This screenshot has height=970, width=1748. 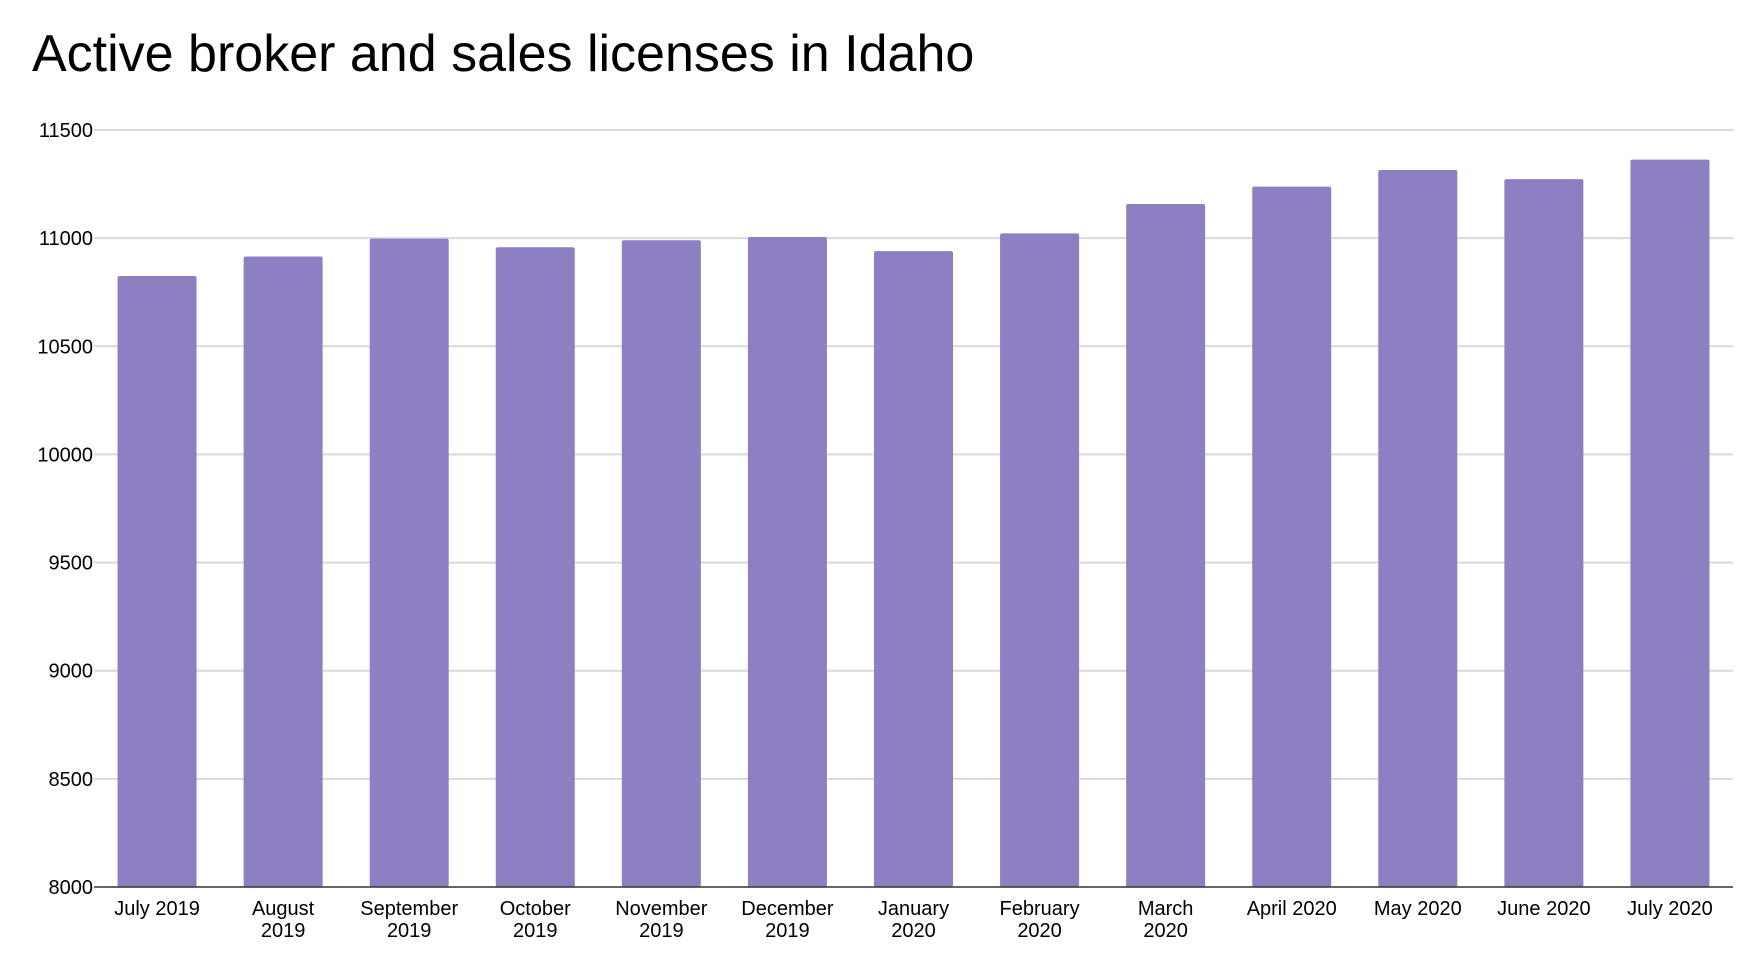 What do you see at coordinates (66, 131) in the screenshot?
I see `y-tick-label: 11500` at bounding box center [66, 131].